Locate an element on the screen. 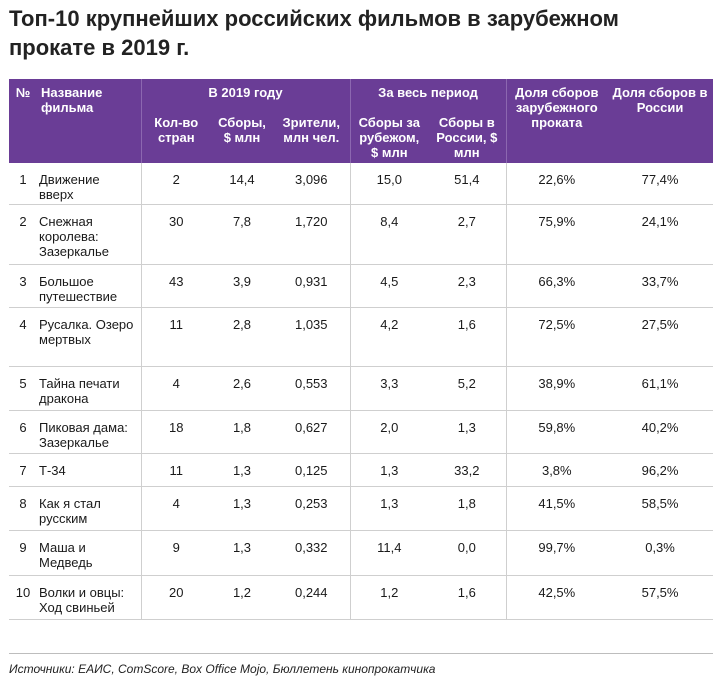 Image resolution: width=728 pixels, height=689 pixels. row-share-russia: 96,2% is located at coordinates (660, 470).